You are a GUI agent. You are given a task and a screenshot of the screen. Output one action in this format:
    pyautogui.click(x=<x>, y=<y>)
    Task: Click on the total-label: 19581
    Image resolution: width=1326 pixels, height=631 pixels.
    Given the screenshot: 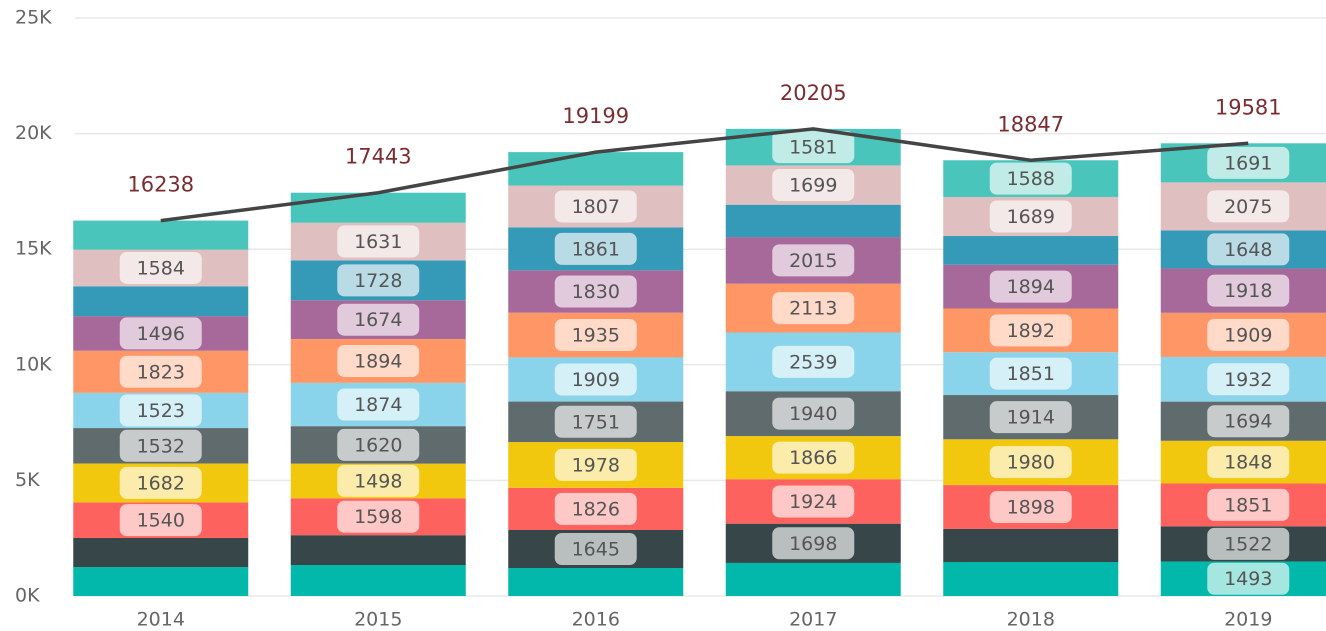 What is the action you would take?
    pyautogui.click(x=1248, y=107)
    